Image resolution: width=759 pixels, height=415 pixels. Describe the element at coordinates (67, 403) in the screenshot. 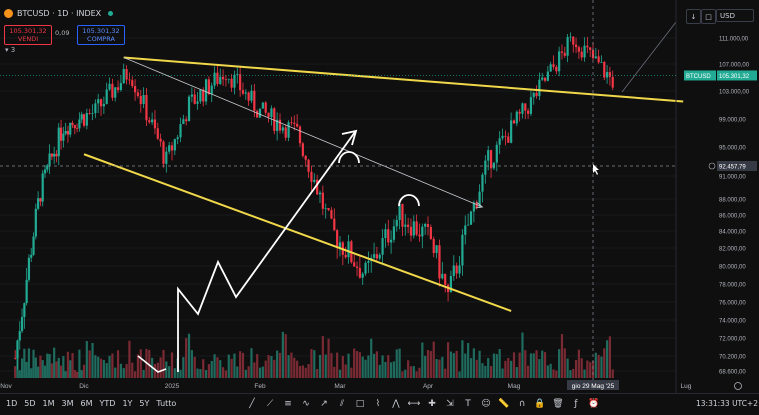

I see `timeframe-3m: 3M` at that location.